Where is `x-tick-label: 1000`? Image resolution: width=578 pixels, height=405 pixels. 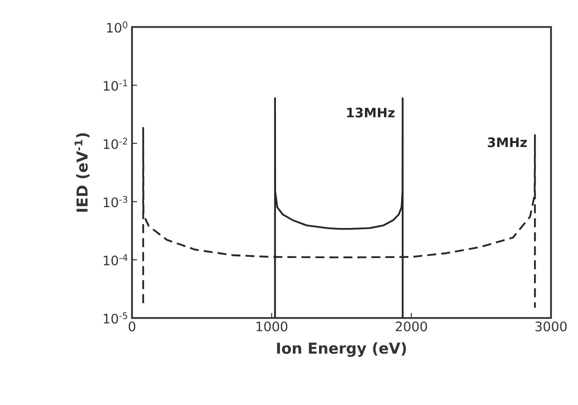
x-tick-label: 1000 is located at coordinates (272, 327).